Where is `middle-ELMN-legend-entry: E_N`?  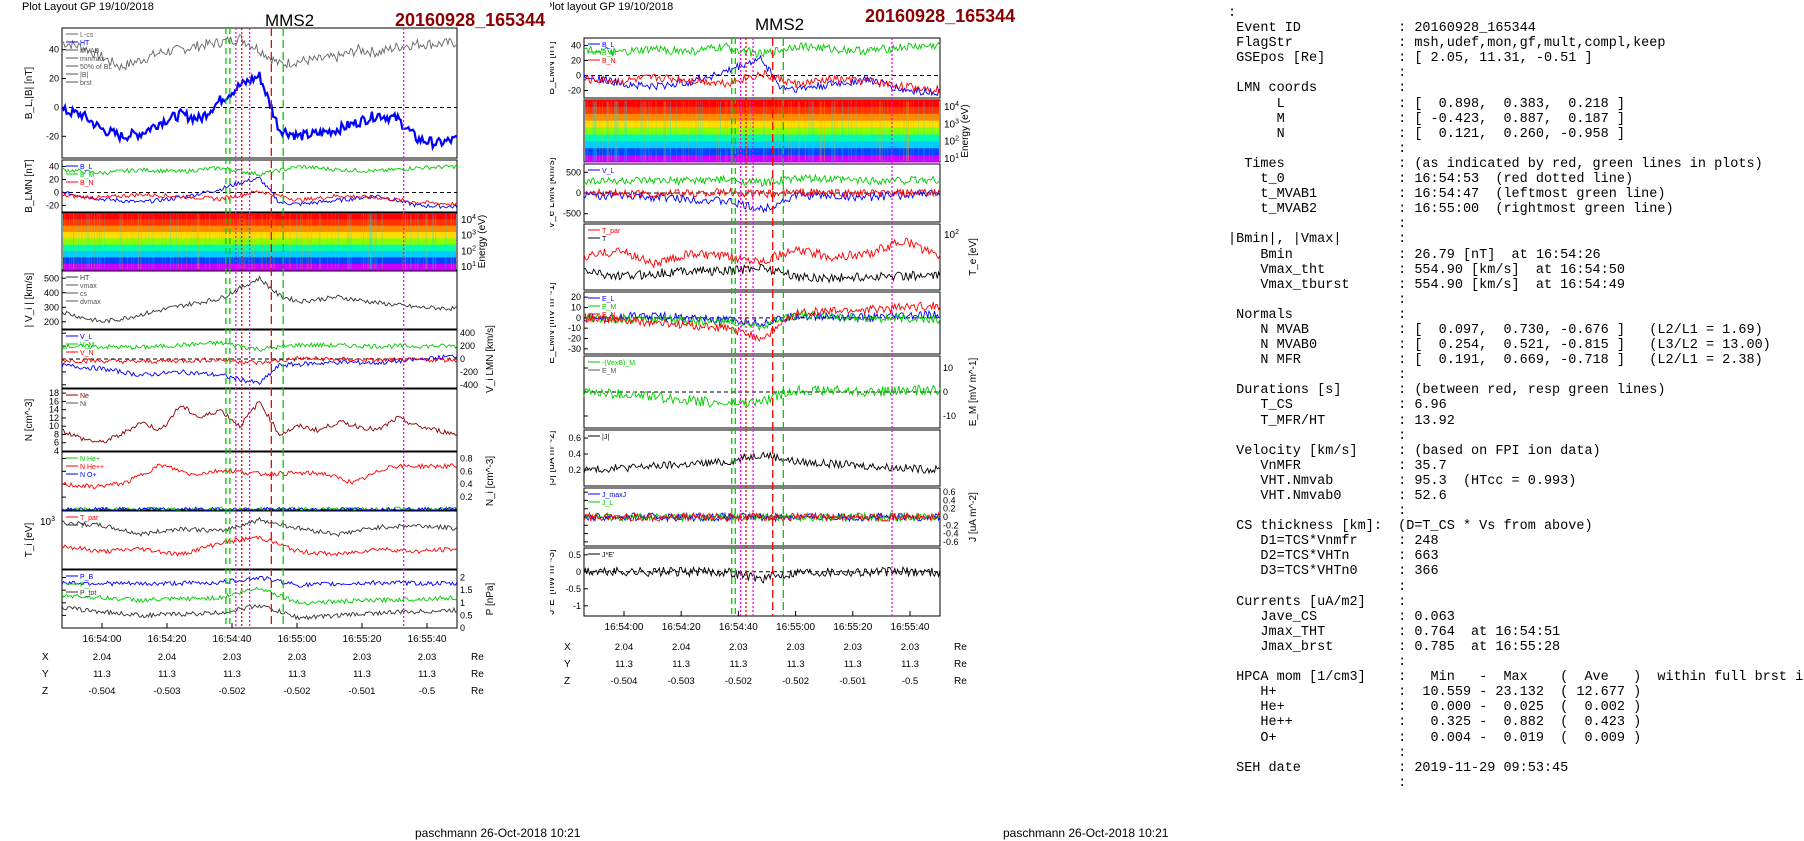 middle-ELMN-legend-entry: E_N is located at coordinates (609, 315).